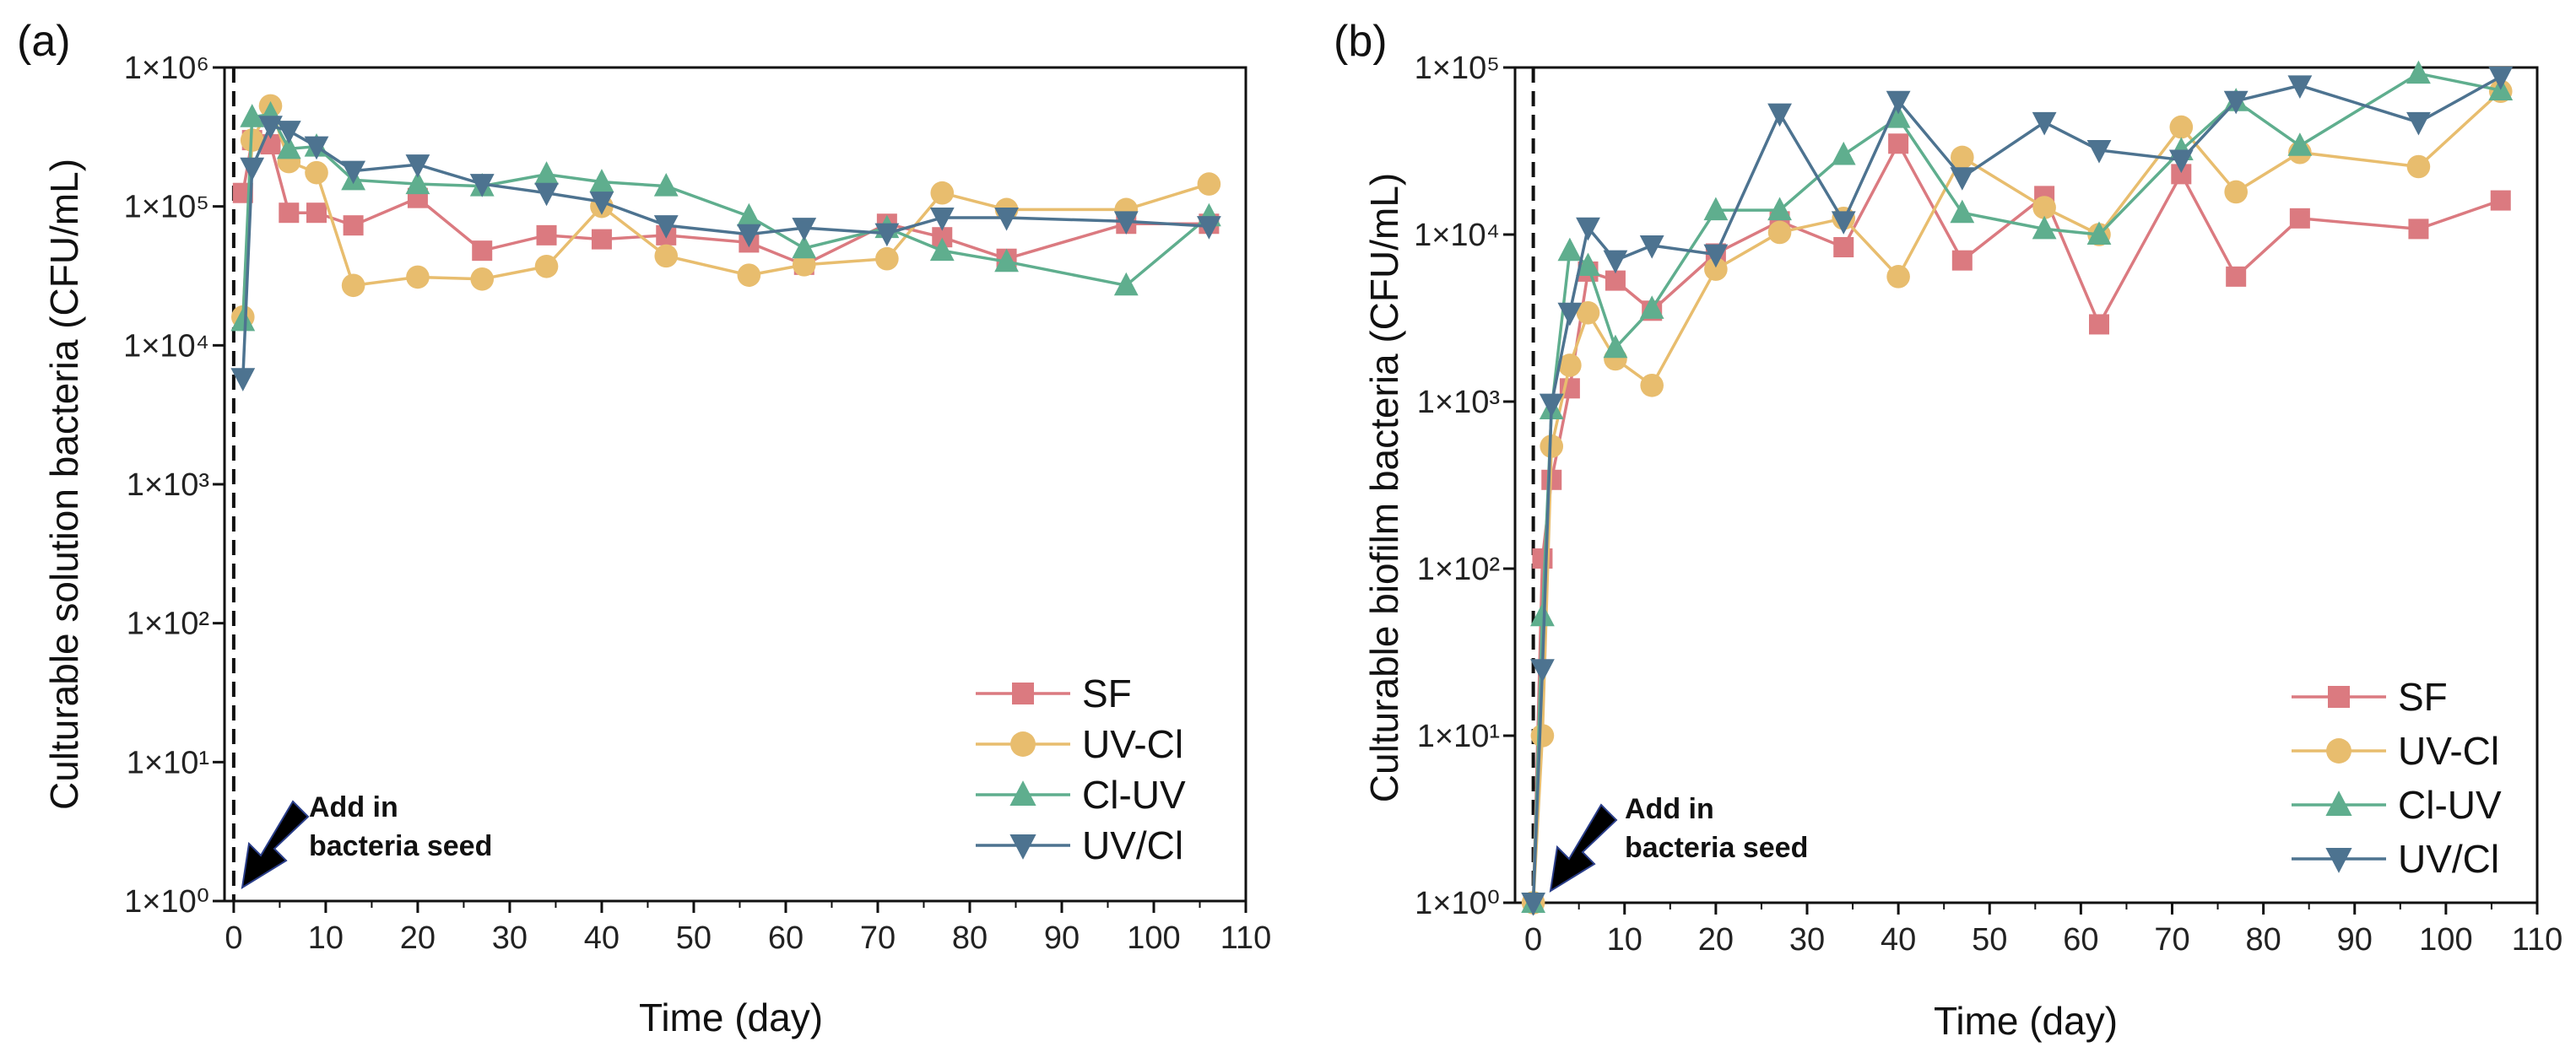 The height and width of the screenshot is (1047, 2576). I want to click on x-tick-label: 100, so click(2445, 940).